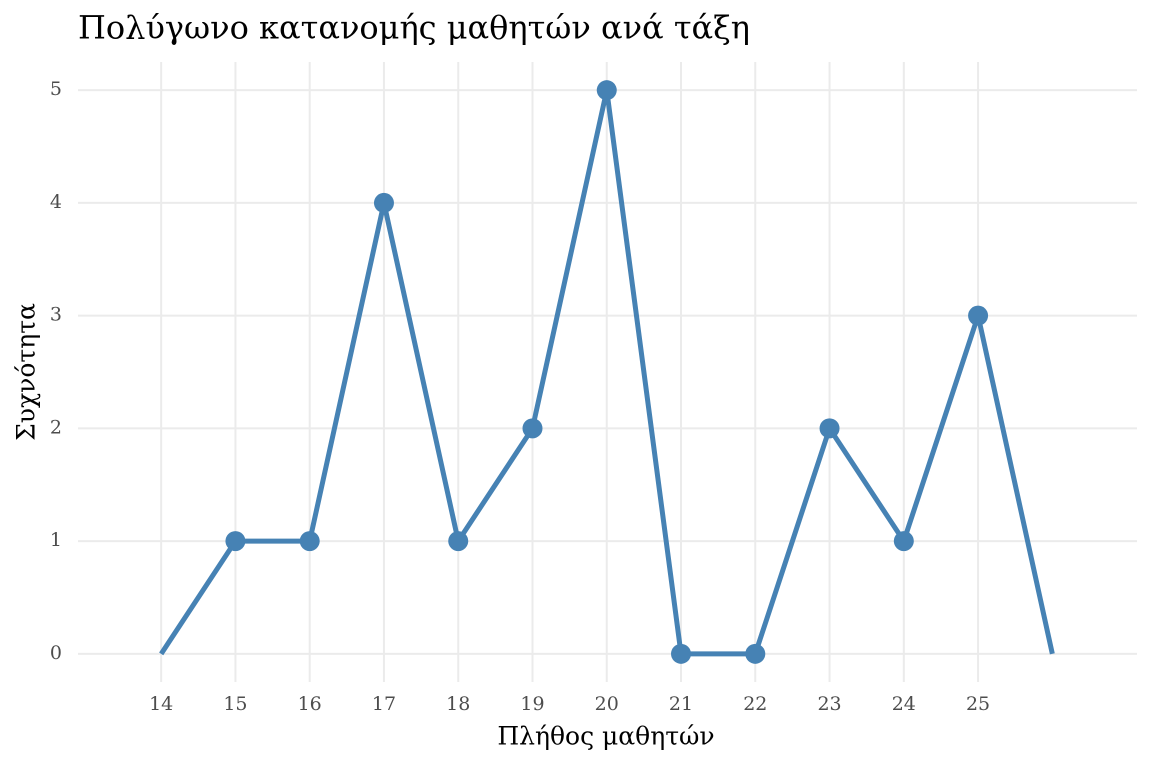 The width and height of the screenshot is (1152, 768). Describe the element at coordinates (161, 704) in the screenshot. I see `x-tick-label: 14` at that location.